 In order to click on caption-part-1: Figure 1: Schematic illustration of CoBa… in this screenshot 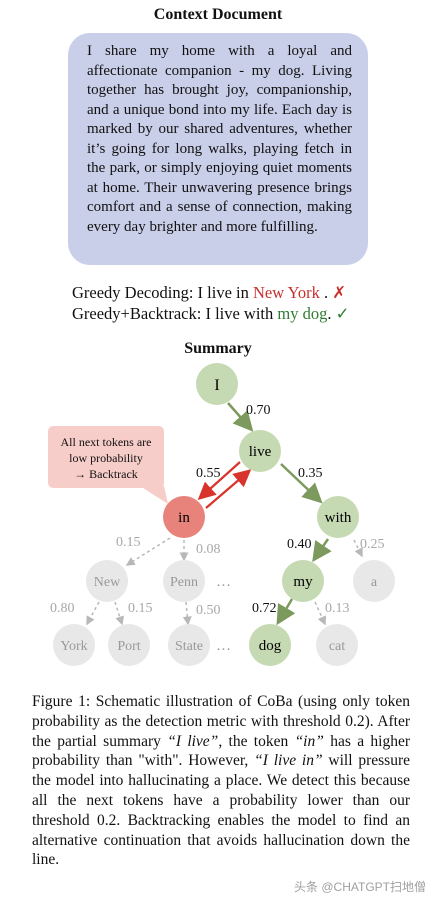, I will do `click(221, 721)`.